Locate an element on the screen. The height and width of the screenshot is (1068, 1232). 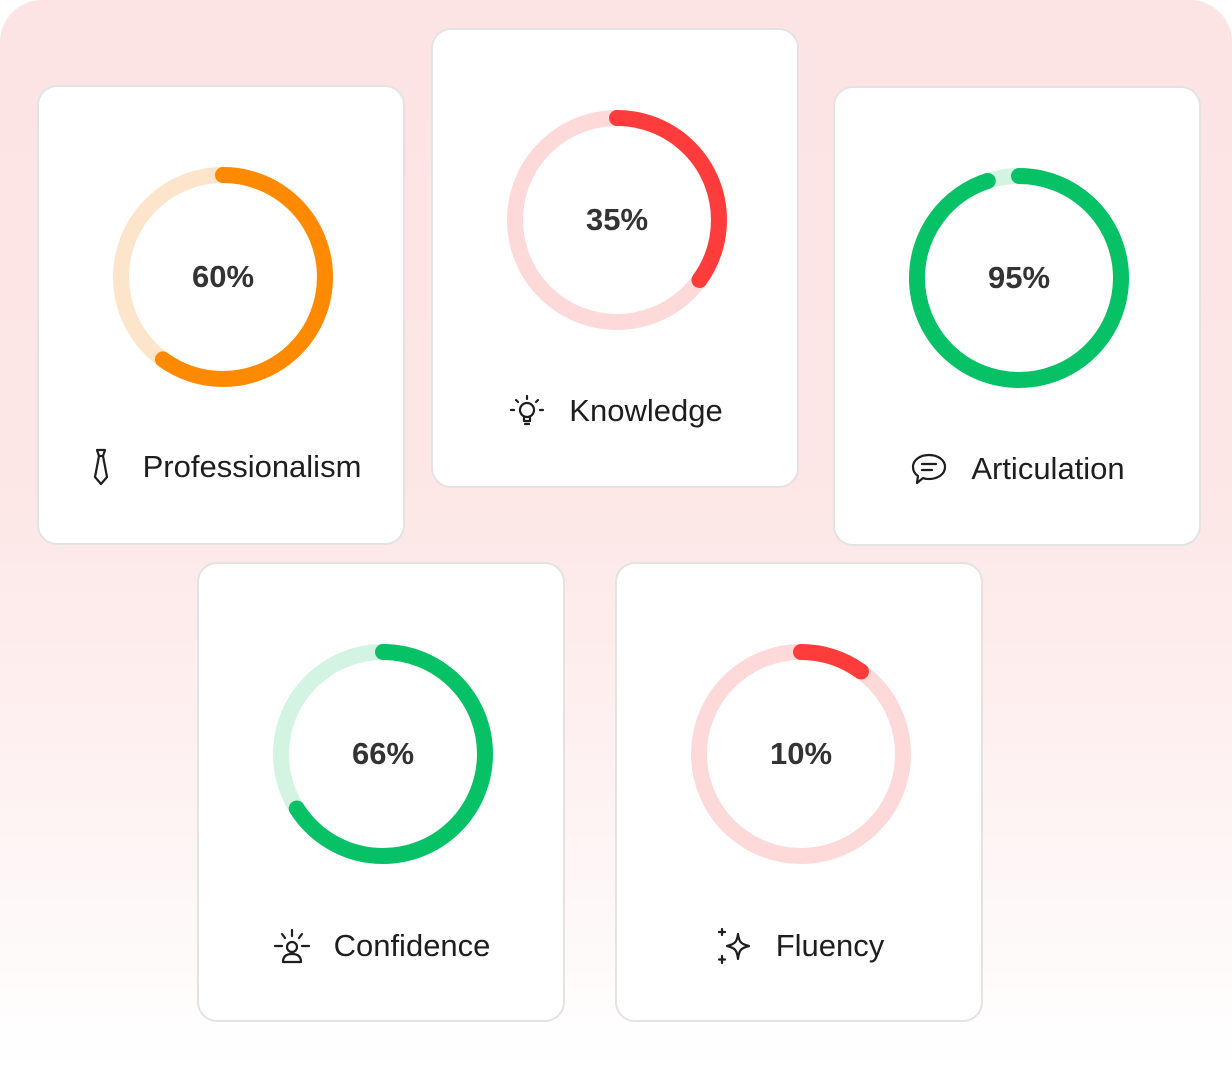
percentage-value: 35% is located at coordinates (617, 219).